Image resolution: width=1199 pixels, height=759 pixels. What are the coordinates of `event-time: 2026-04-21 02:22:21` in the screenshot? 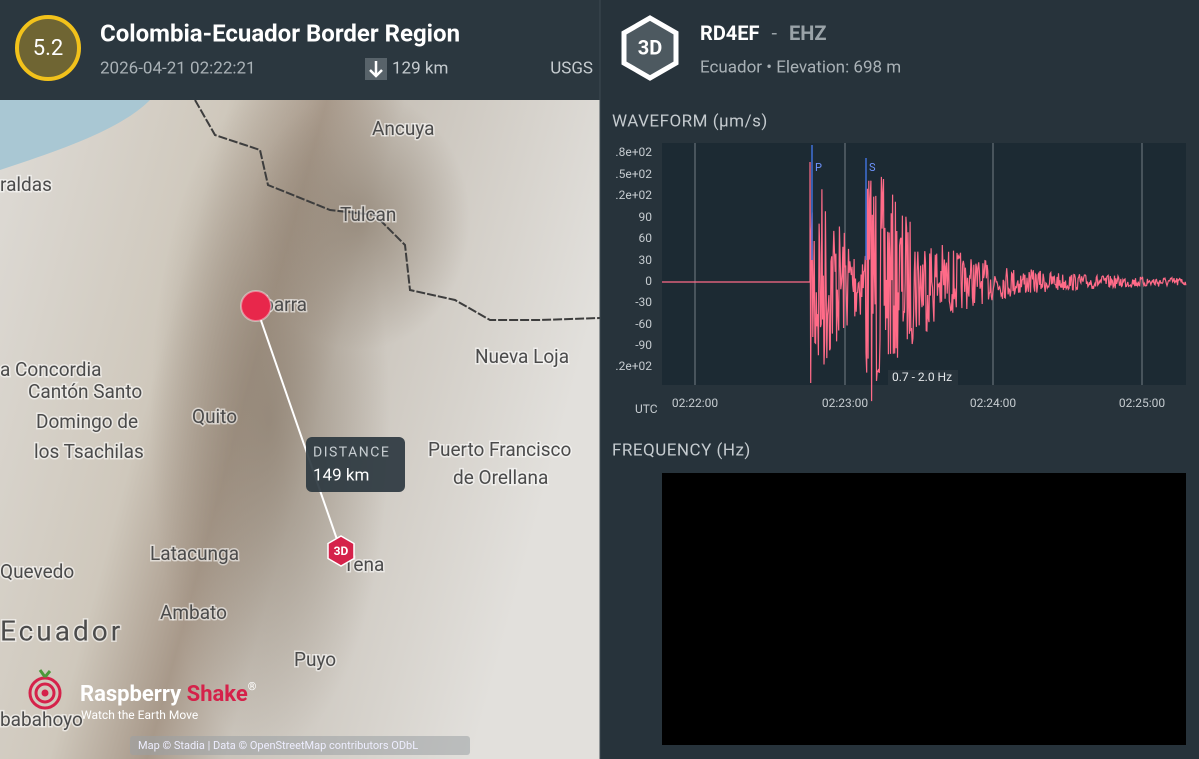 It's located at (178, 68).